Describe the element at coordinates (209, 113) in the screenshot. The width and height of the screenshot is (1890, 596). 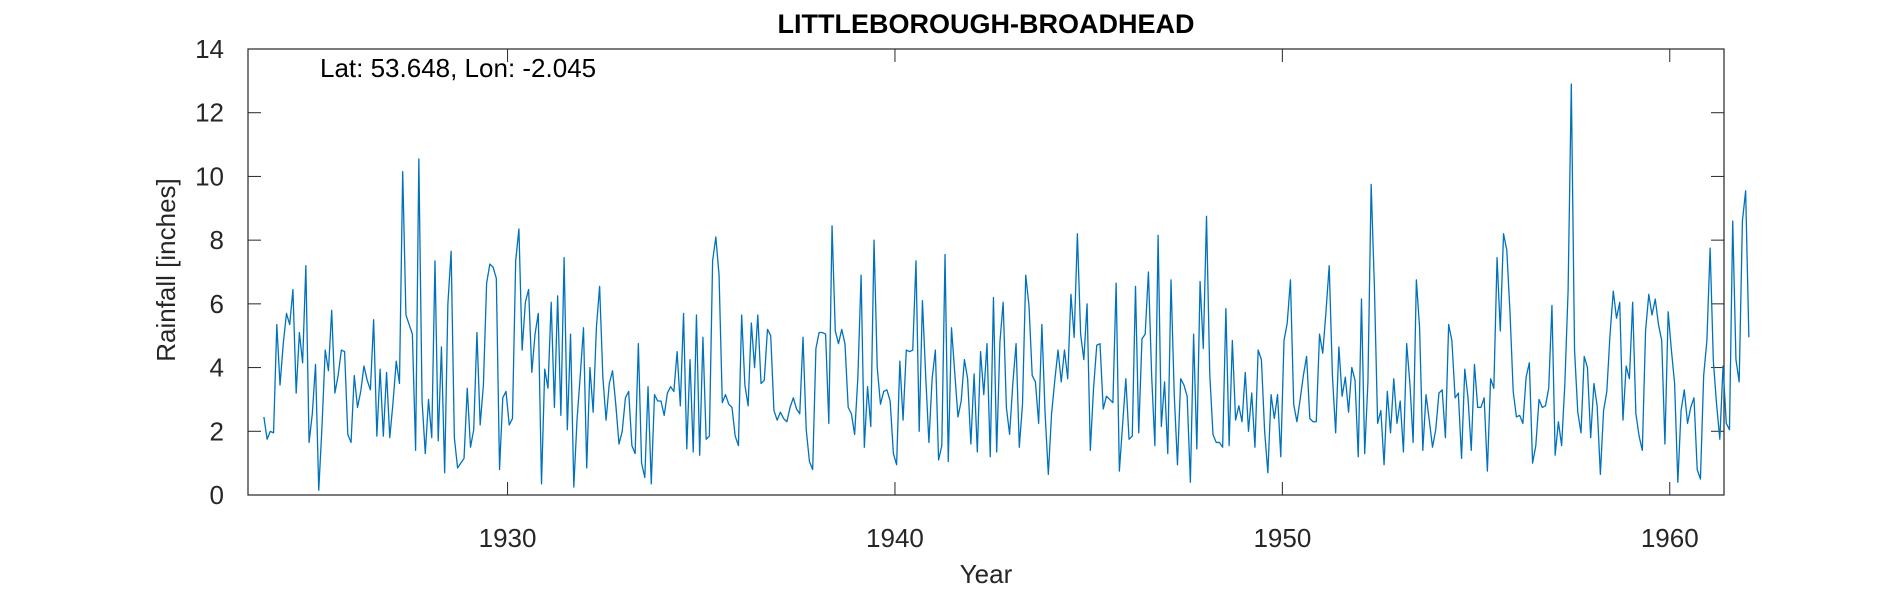
I see `y-tick-label: 12` at that location.